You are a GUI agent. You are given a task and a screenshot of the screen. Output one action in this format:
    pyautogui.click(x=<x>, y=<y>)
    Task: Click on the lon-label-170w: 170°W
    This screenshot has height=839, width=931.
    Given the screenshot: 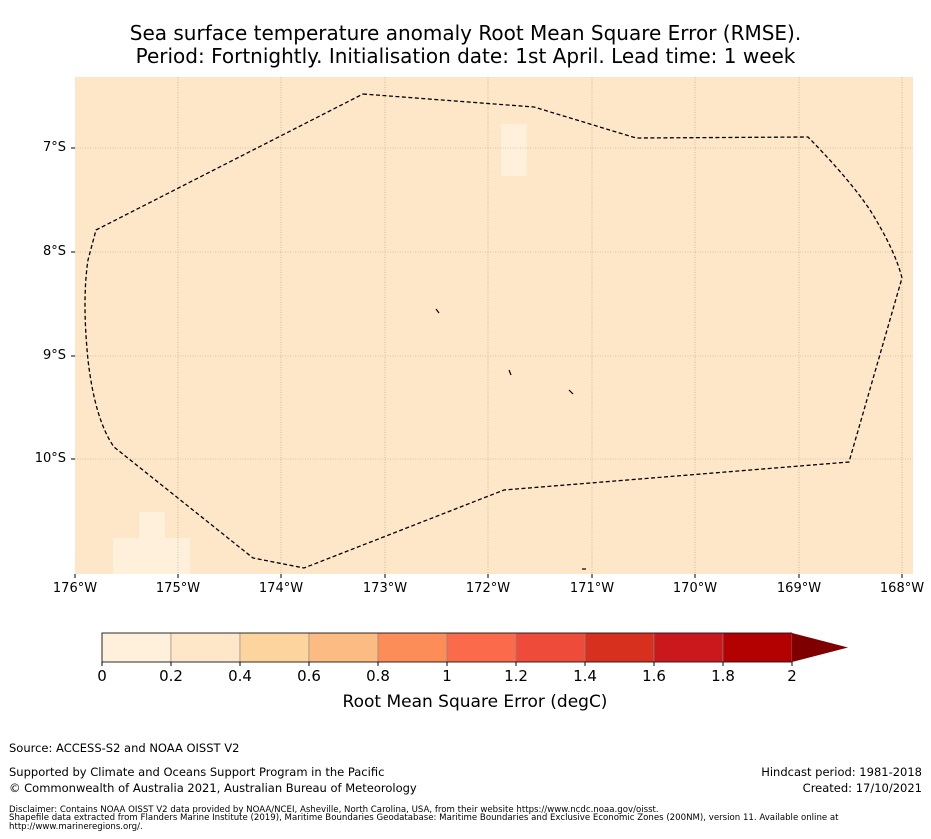 What is the action you would take?
    pyautogui.click(x=695, y=588)
    